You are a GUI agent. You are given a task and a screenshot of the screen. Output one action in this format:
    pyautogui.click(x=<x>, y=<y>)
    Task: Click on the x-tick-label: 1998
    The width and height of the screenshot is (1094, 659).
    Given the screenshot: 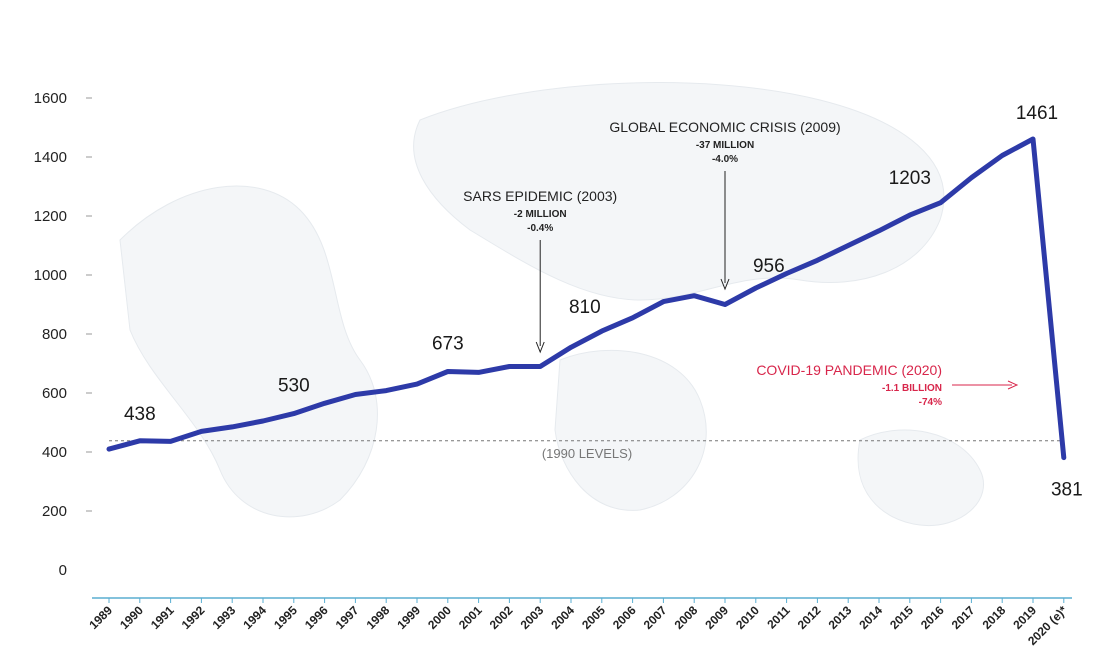 What is the action you would take?
    pyautogui.click(x=378, y=617)
    